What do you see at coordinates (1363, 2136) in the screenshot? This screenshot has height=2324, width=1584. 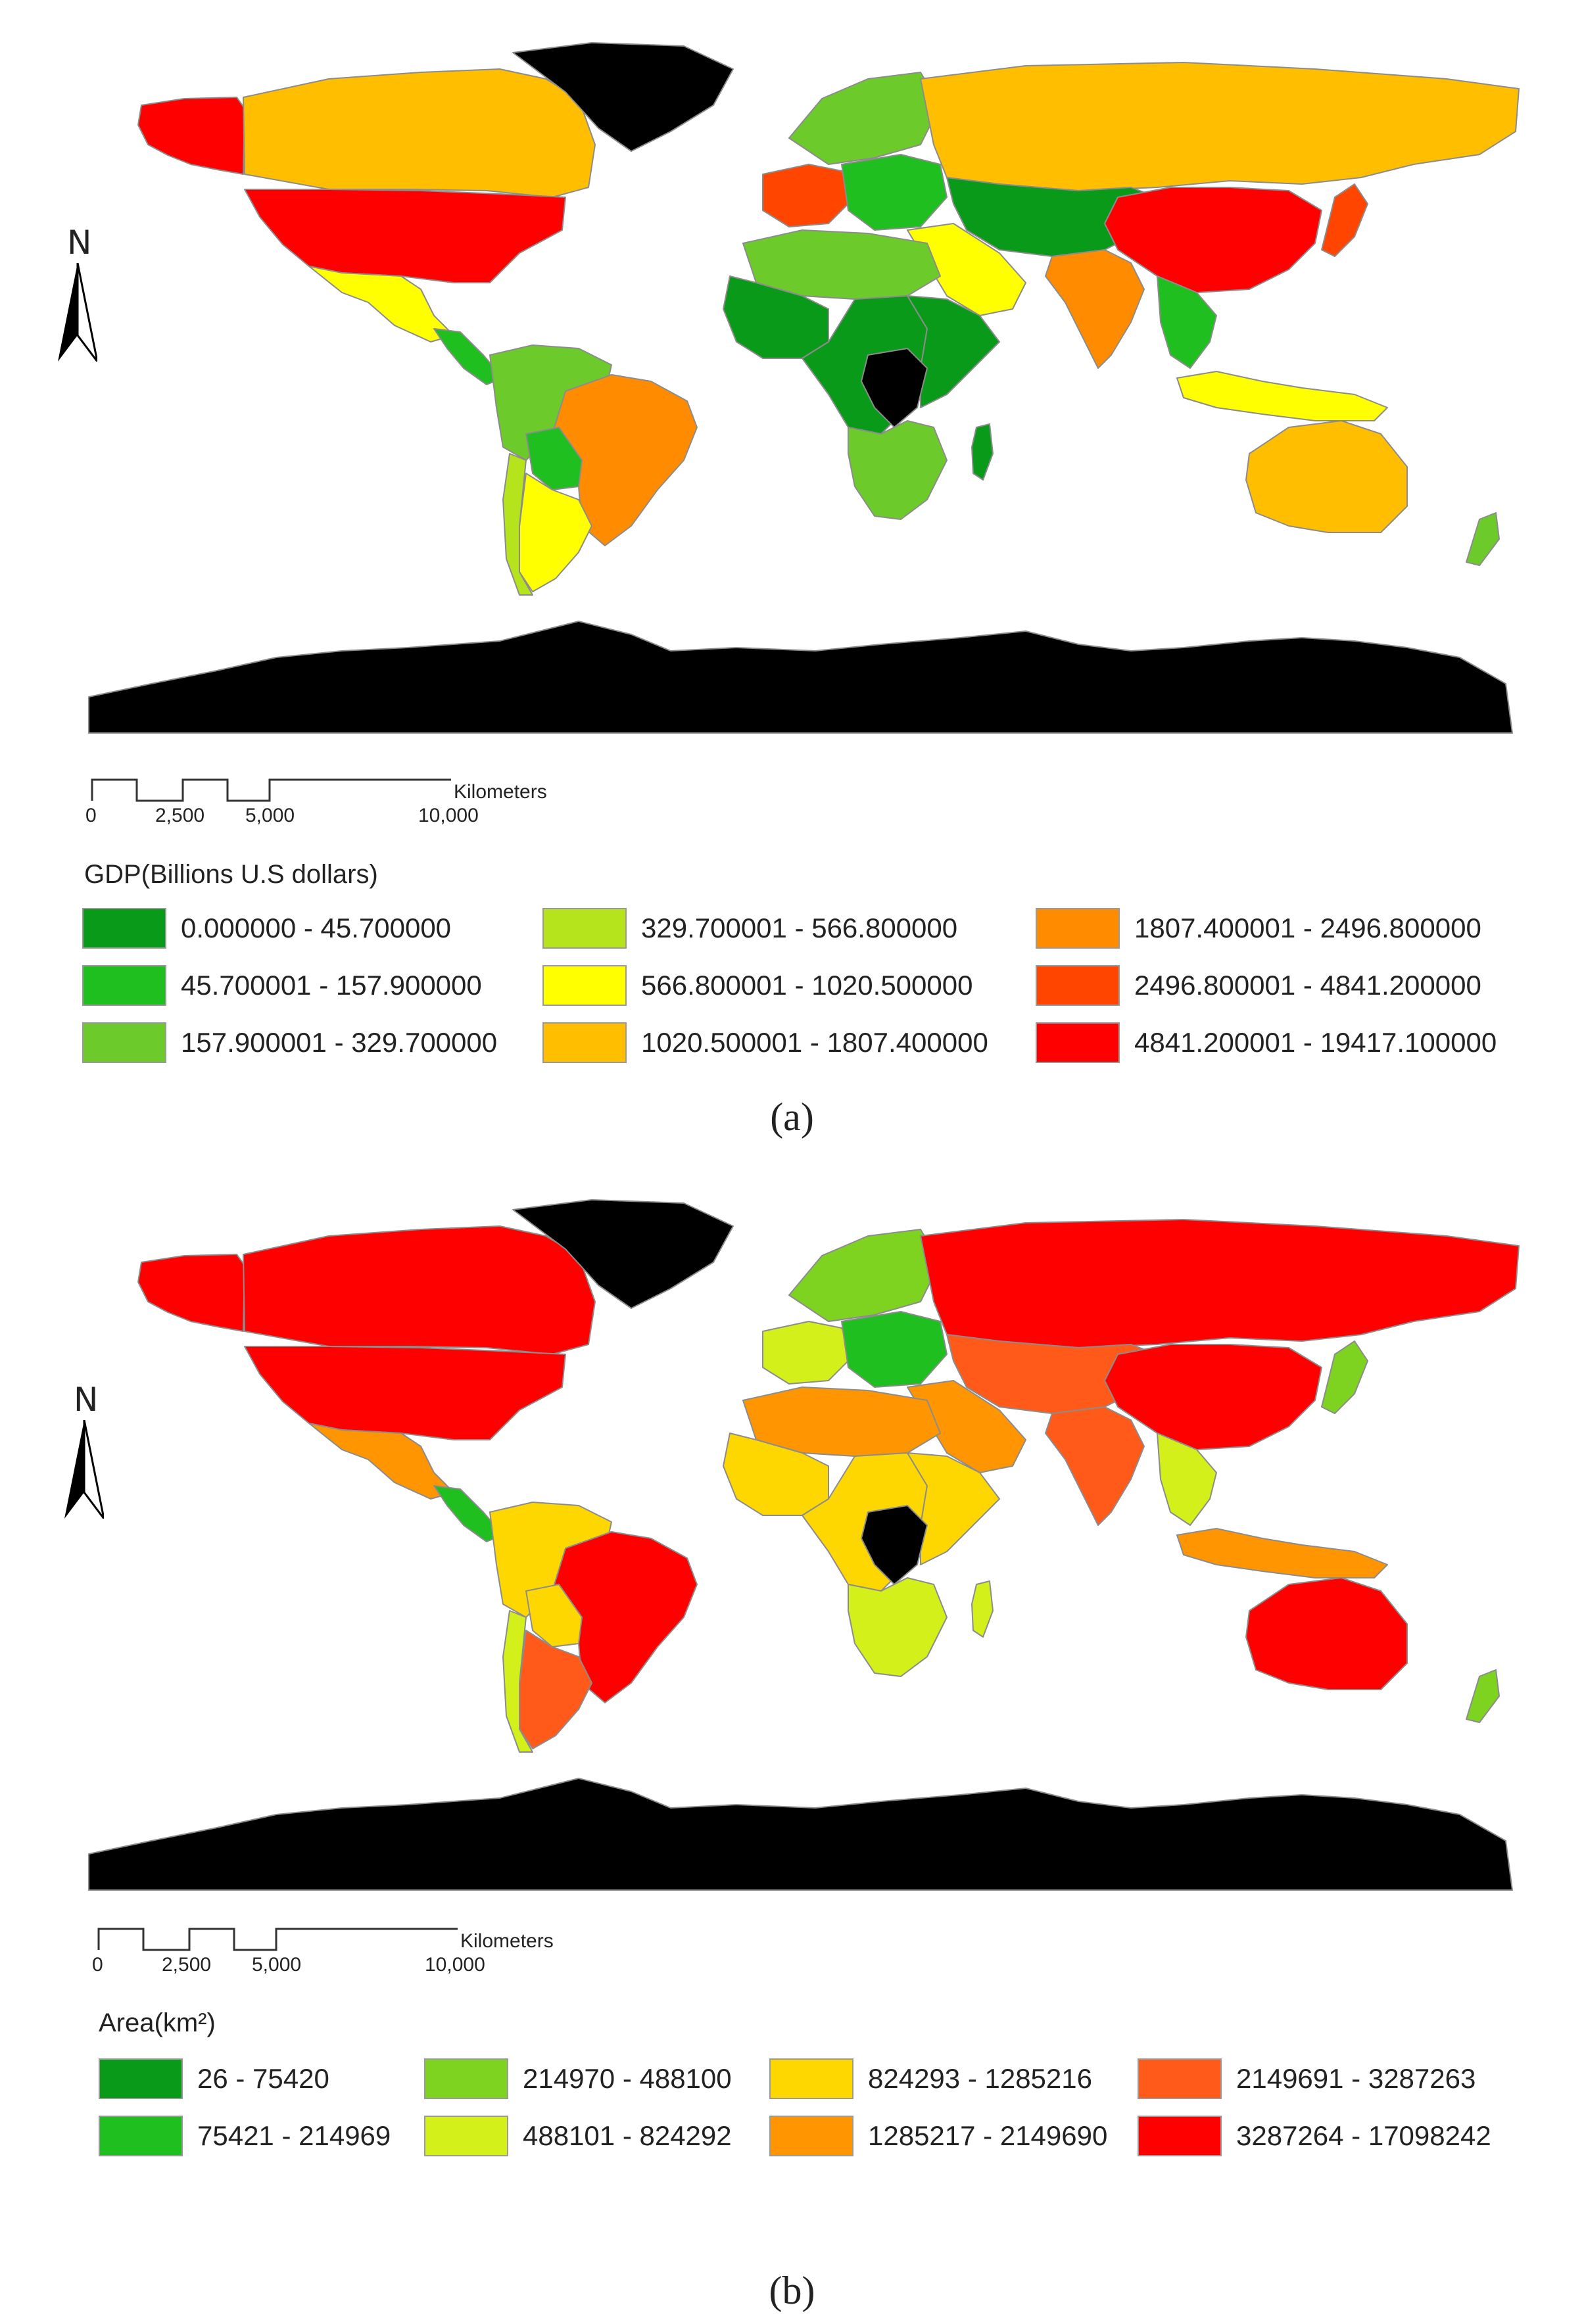 I see `legend-label: 3287264 - 17098242` at bounding box center [1363, 2136].